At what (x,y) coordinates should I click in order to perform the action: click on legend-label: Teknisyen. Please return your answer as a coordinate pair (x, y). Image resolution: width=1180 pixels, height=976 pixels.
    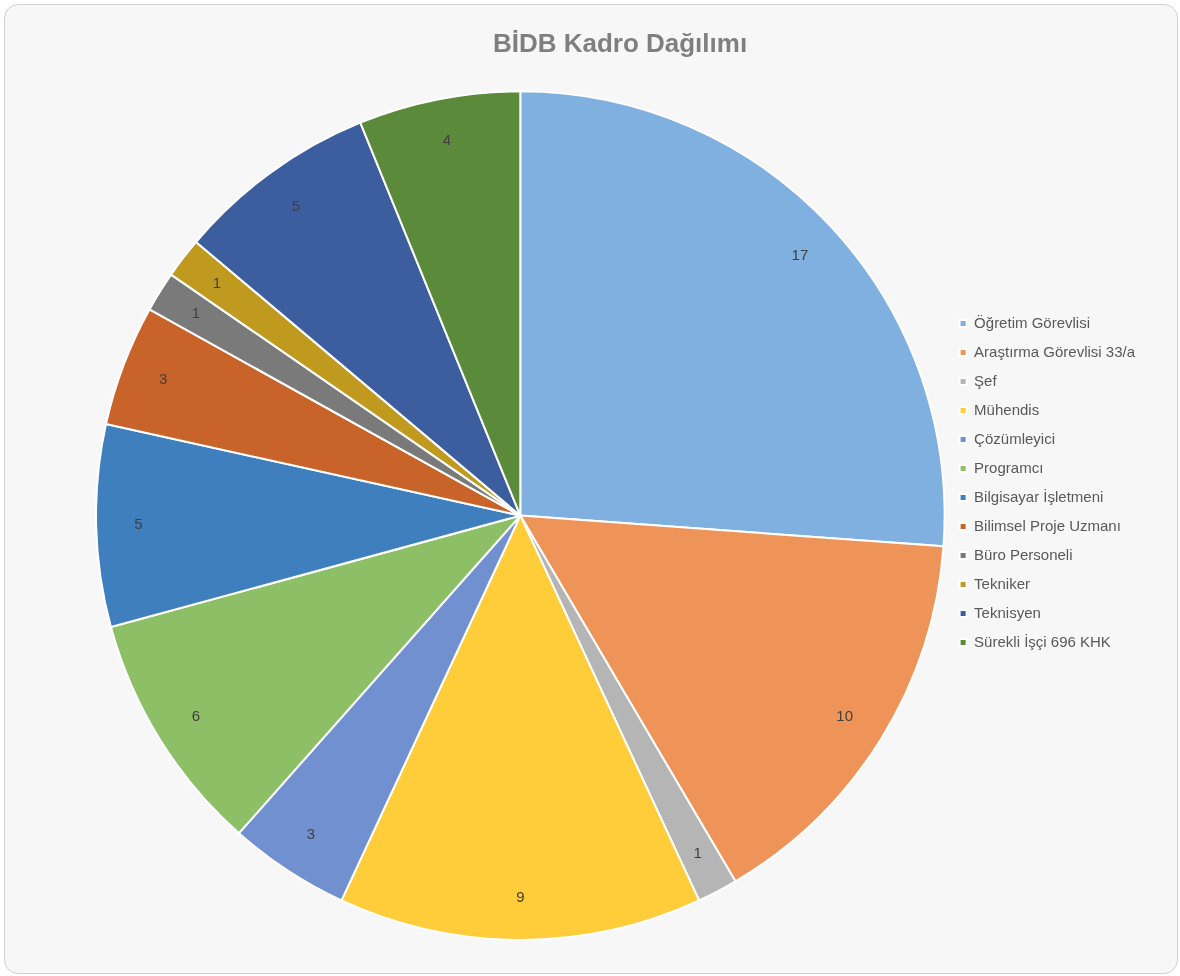
    Looking at the image, I should click on (1007, 612).